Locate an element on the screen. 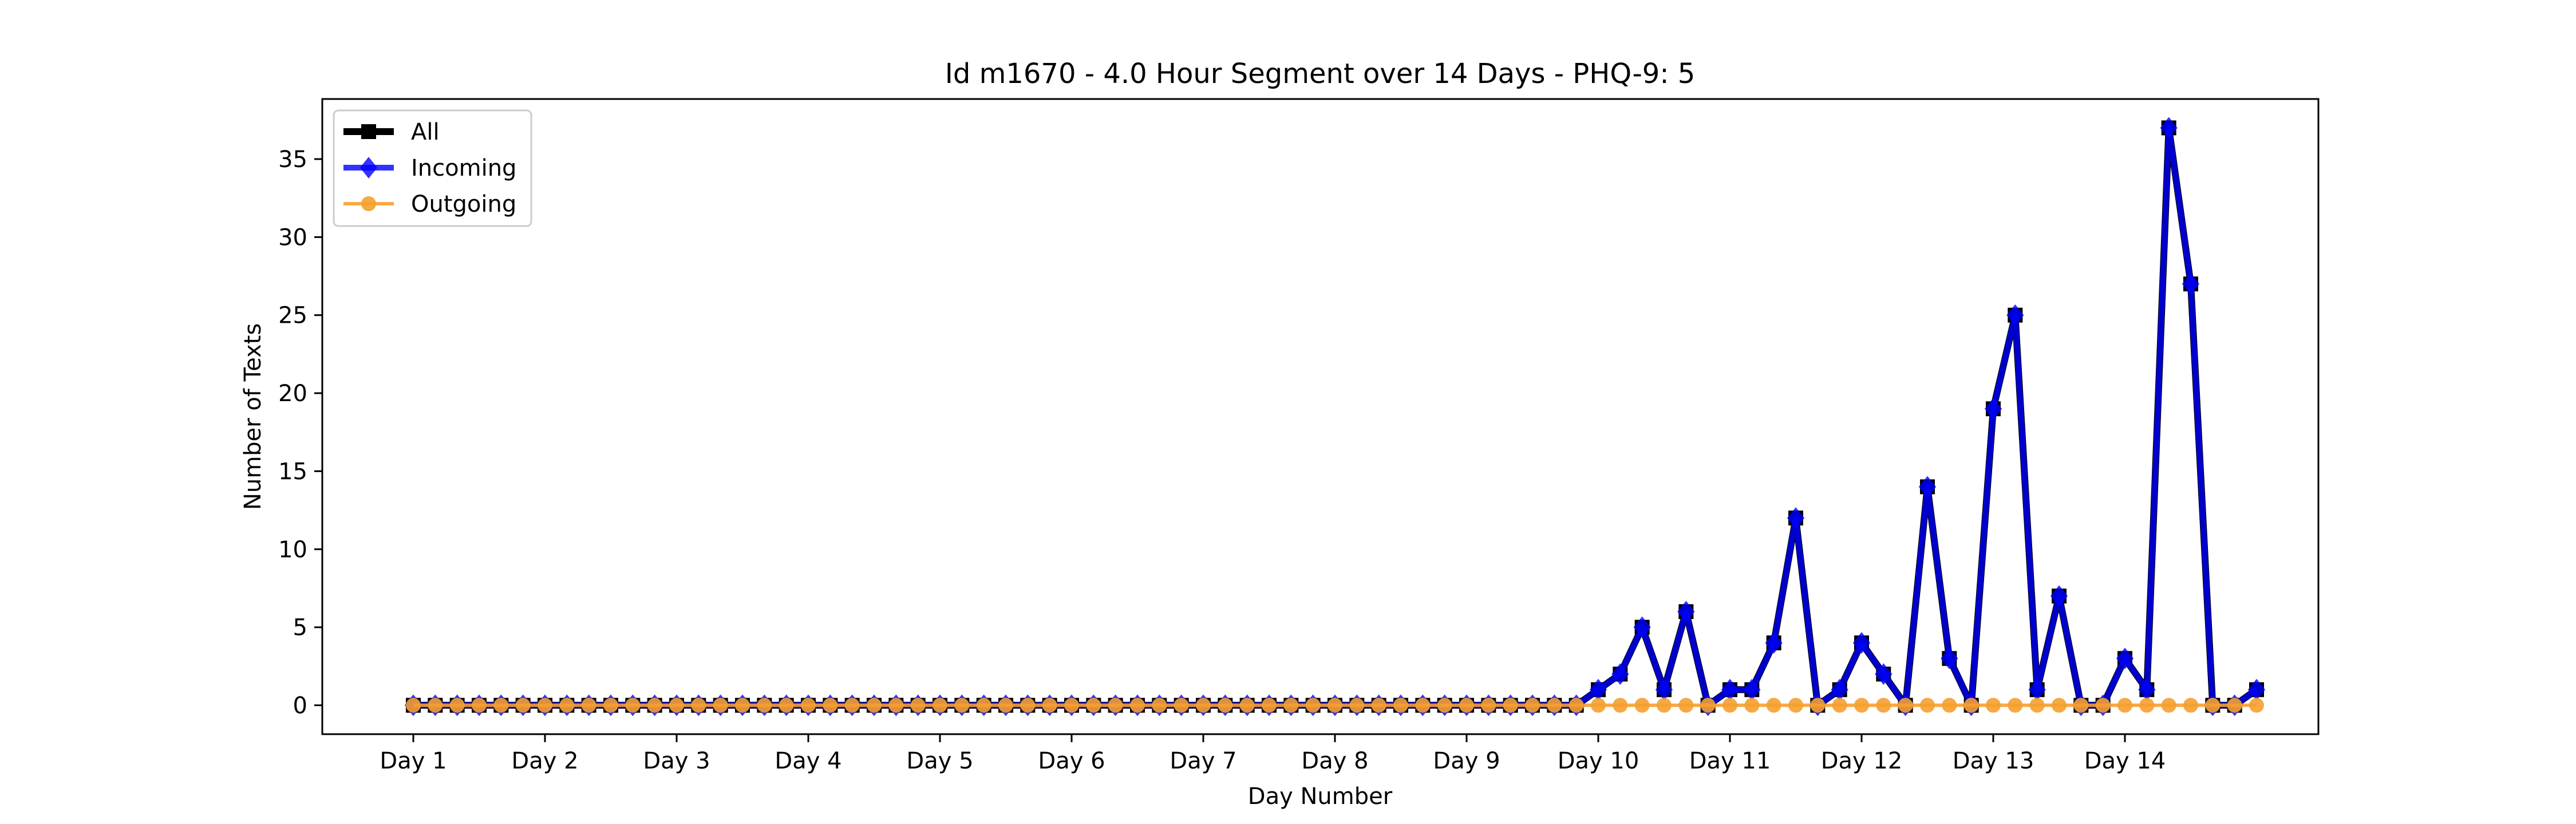 Image resolution: width=2576 pixels, height=824 pixels. x-tick-label: Day 6 is located at coordinates (1071, 761).